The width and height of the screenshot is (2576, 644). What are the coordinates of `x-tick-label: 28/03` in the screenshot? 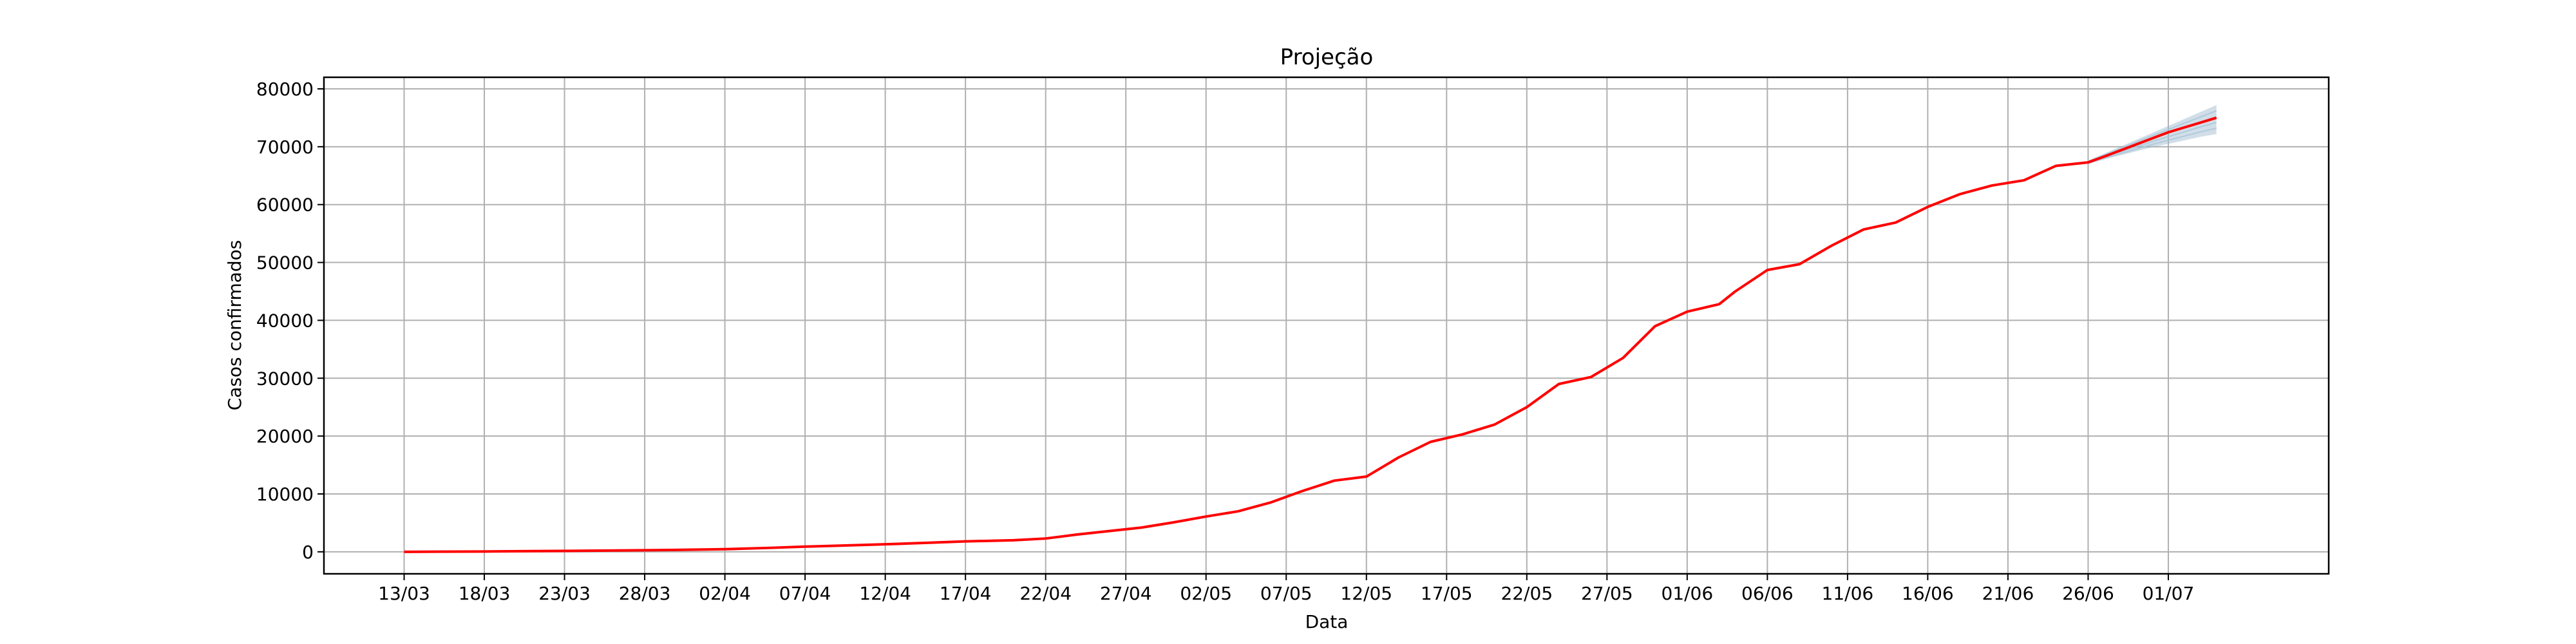 It's located at (645, 593).